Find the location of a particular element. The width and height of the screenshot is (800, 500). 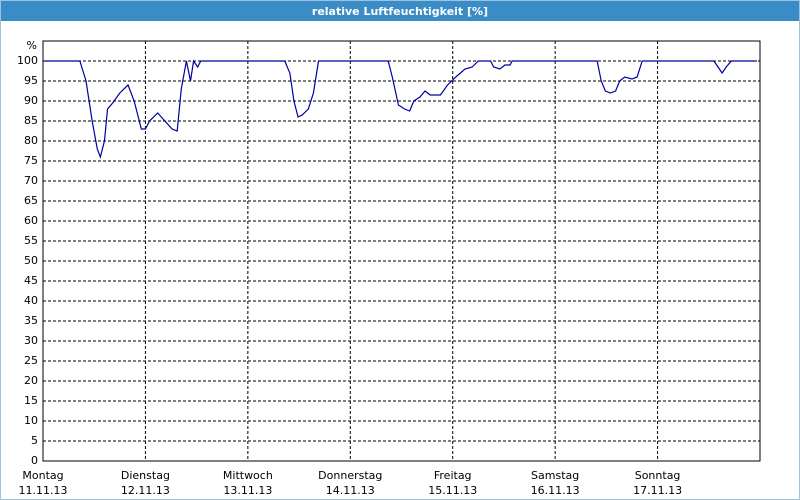

x-tick-label: Dienstag is located at coordinates (145, 475).